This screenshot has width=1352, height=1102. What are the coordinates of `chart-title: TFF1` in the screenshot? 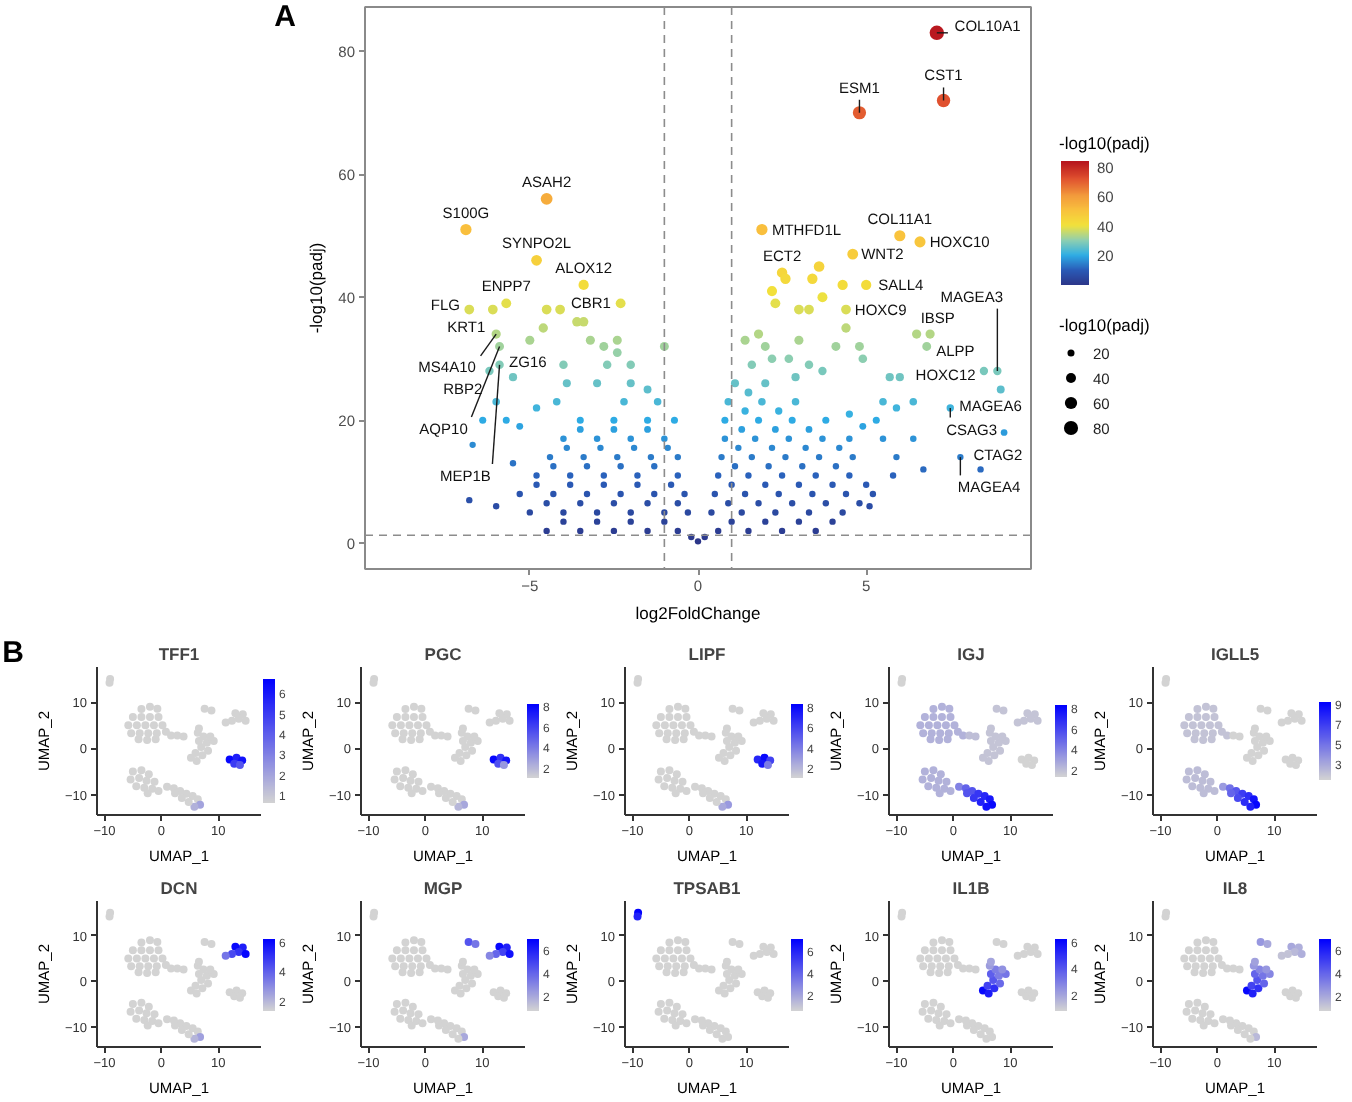 It's located at (179, 654).